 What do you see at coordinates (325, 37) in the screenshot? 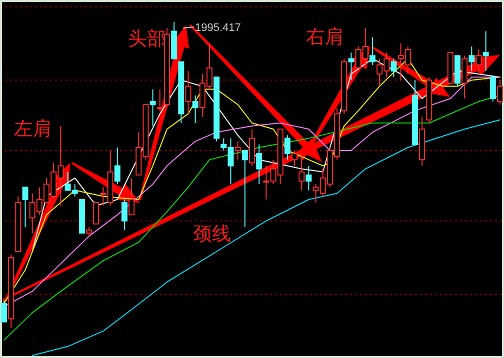
I see `annotation: 右肩` at bounding box center [325, 37].